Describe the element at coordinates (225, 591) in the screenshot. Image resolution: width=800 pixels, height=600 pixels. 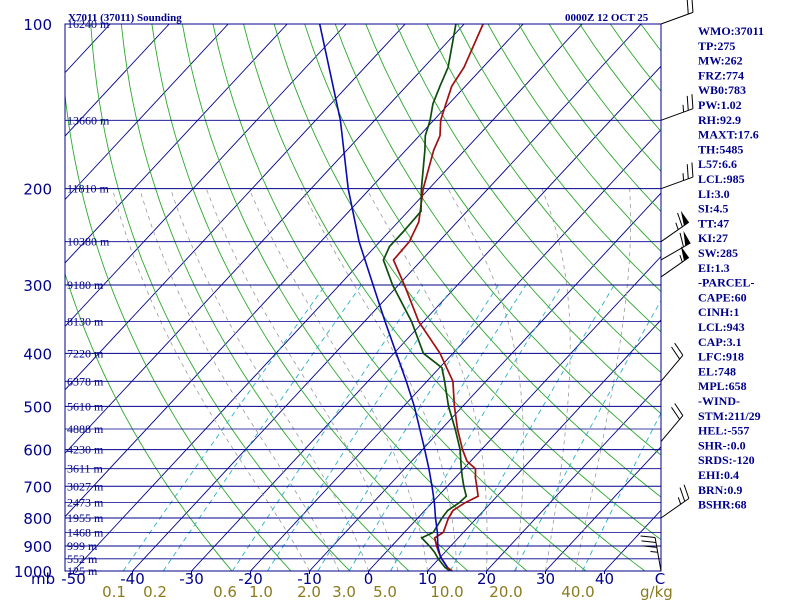
I see `mixing-ratio-label: 0.6` at that location.